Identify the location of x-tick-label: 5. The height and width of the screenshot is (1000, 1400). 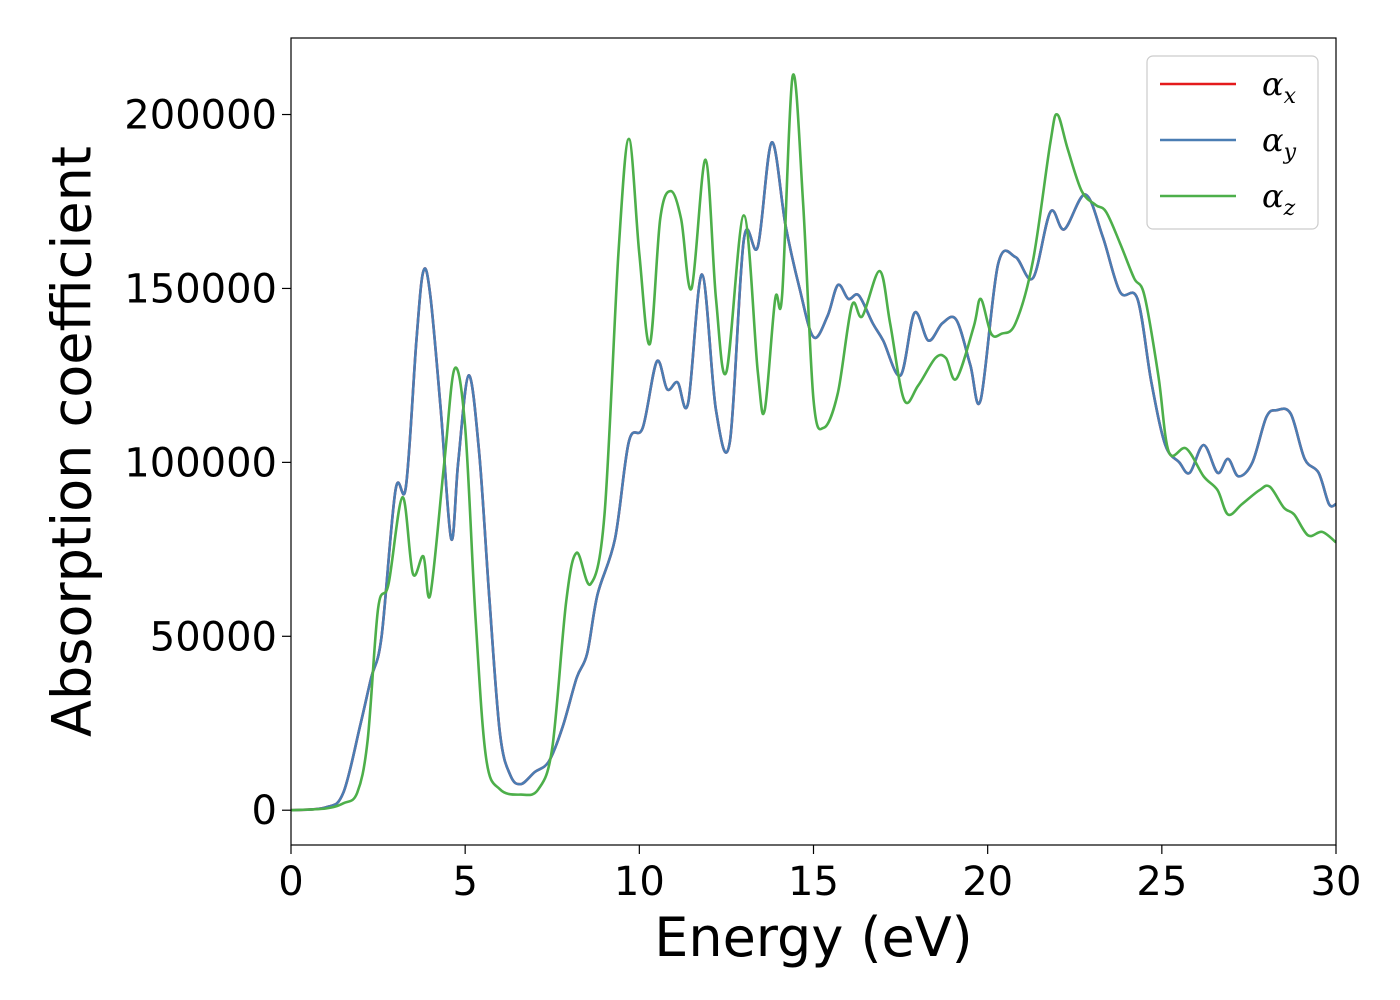
(464, 882).